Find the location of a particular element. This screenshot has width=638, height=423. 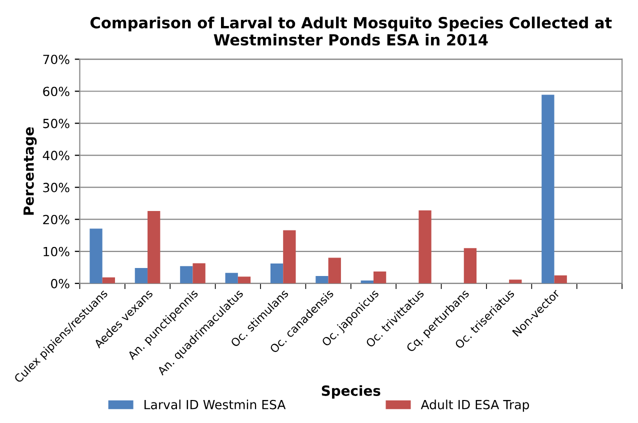

y-tick-label: 60% is located at coordinates (56, 91).